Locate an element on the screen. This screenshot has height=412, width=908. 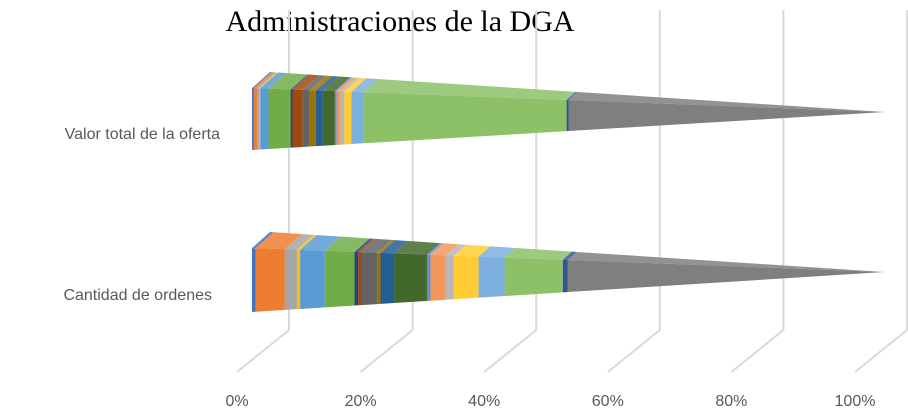
x-tick-label: 20% is located at coordinates (361, 401).